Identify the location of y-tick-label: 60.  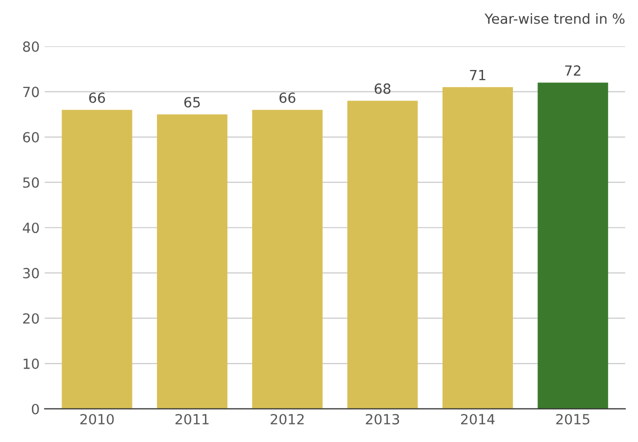
(31, 137).